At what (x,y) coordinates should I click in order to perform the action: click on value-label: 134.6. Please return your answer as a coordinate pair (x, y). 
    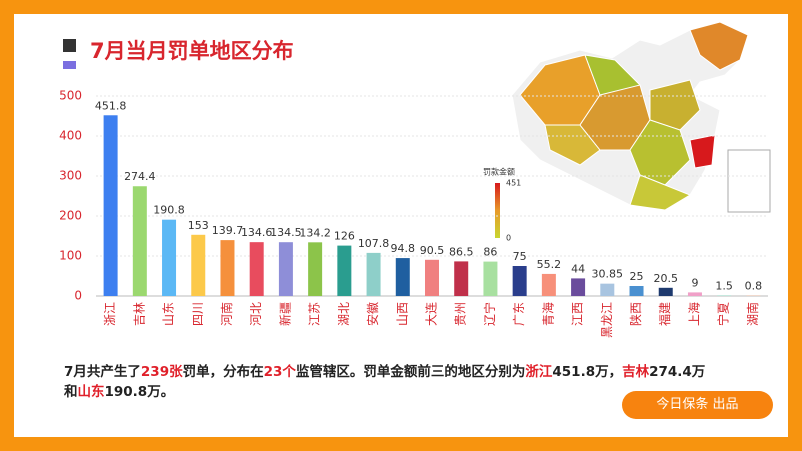
    Looking at the image, I should click on (257, 232).